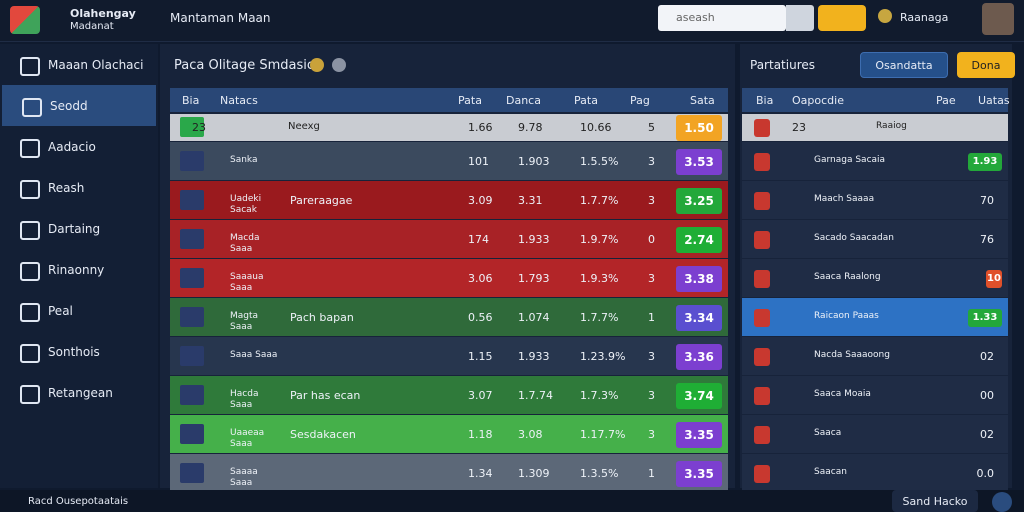 This screenshot has width=1024, height=512. What do you see at coordinates (842, 18) in the screenshot?
I see `coin-button` at bounding box center [842, 18].